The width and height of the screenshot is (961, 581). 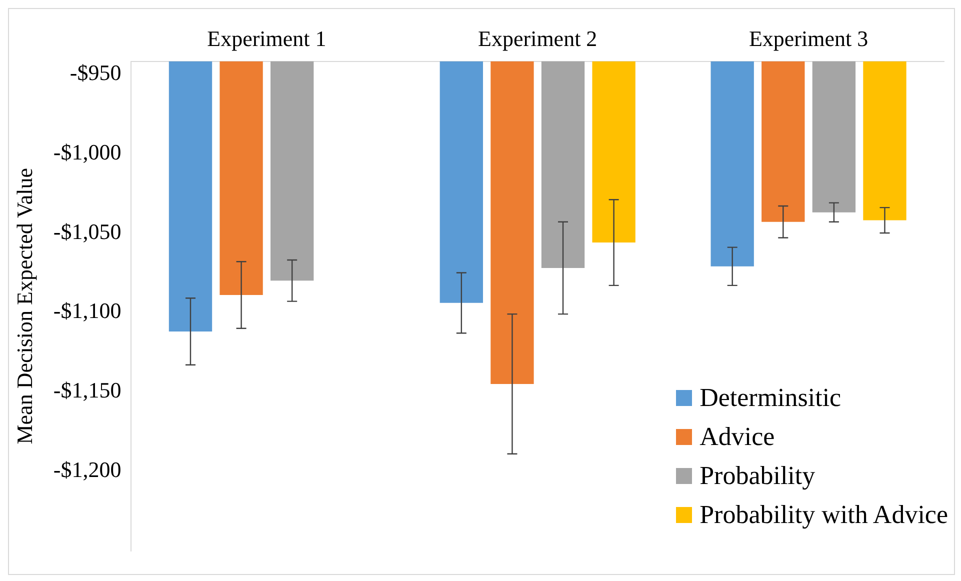 What do you see at coordinates (808, 38) in the screenshot?
I see `x-tick-label: Experiment 3` at bounding box center [808, 38].